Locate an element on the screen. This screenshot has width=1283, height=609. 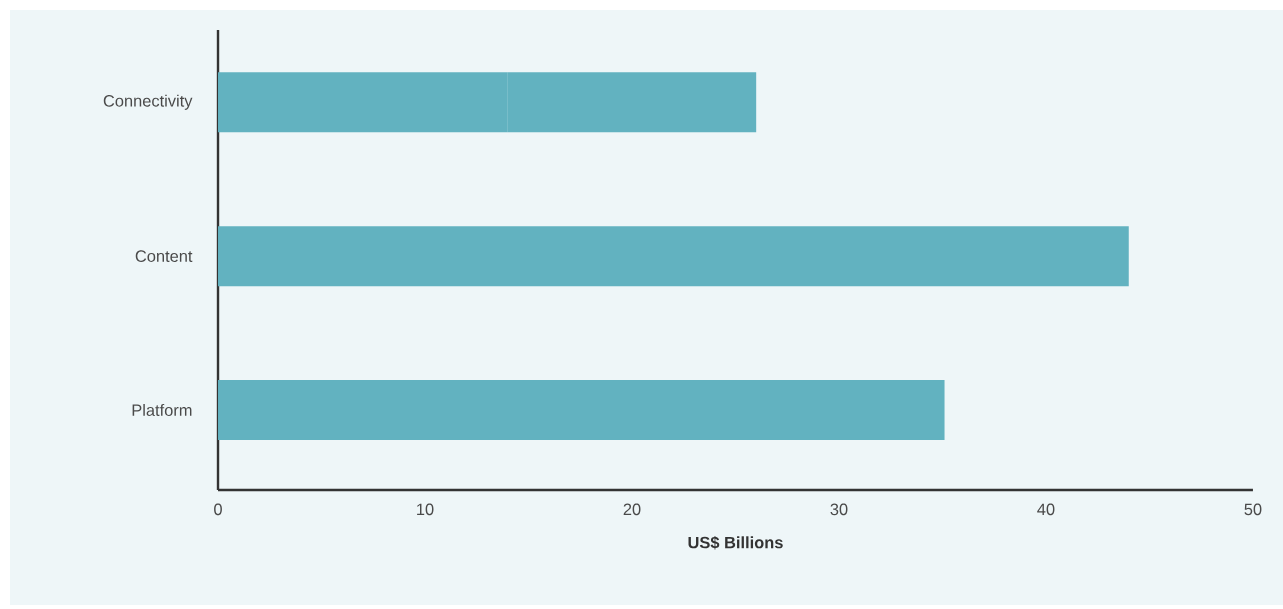
x-tick-label: 20 is located at coordinates (632, 509).